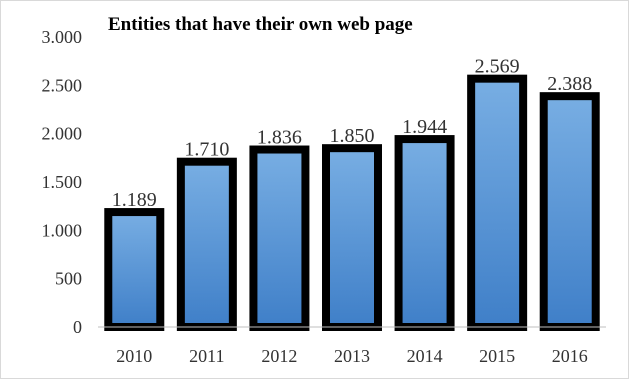 The image size is (629, 379). What do you see at coordinates (62, 37) in the screenshot?
I see `y-tick-label: 3.000` at bounding box center [62, 37].